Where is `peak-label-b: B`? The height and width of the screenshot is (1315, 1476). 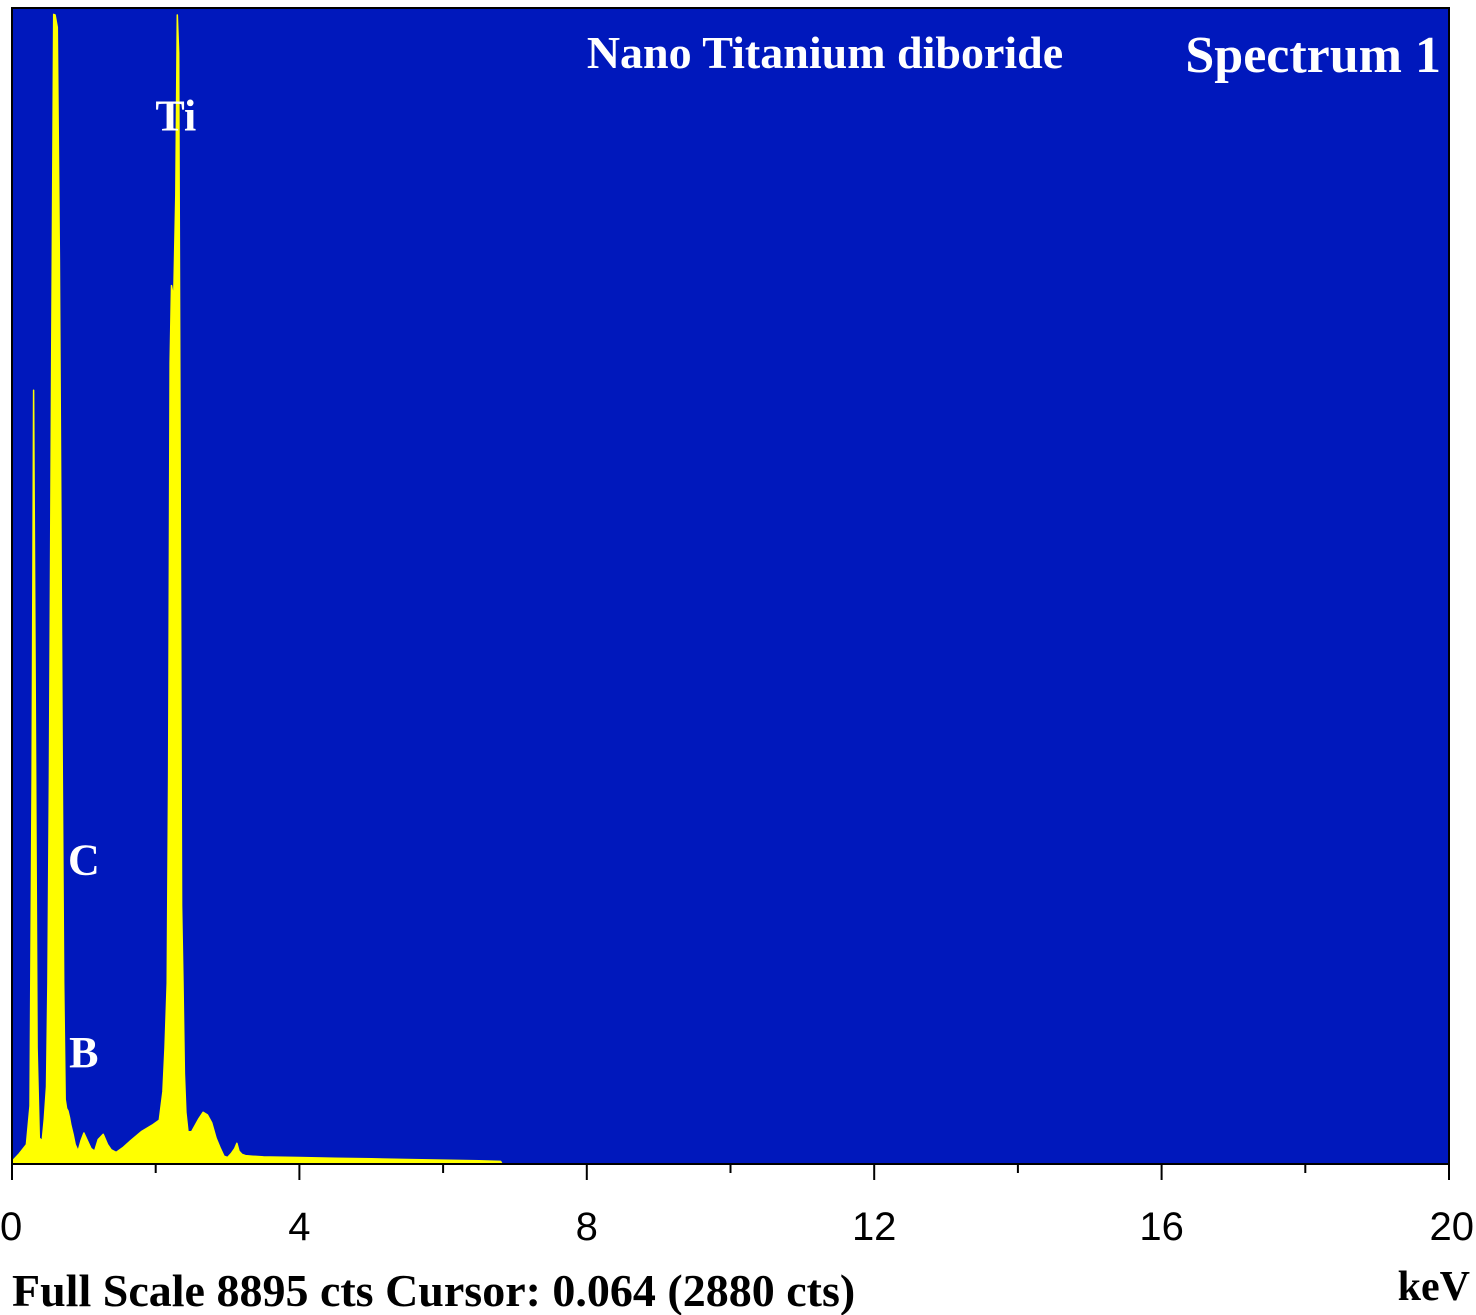 peak-label-b: B is located at coordinates (83, 1052).